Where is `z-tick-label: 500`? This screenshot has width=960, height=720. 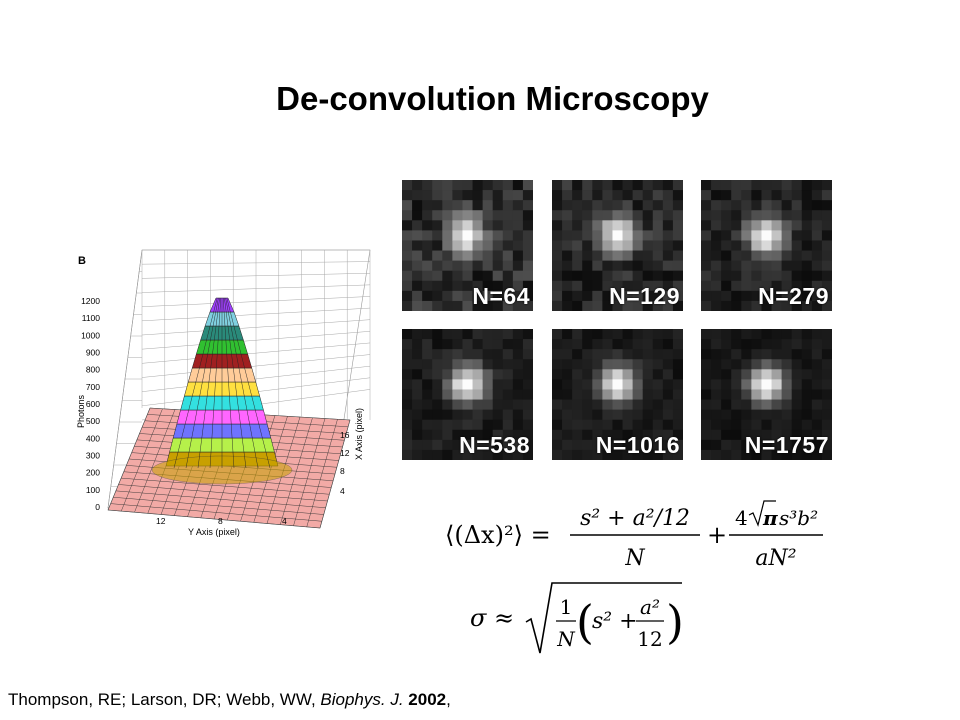
z-tick-label: 500 is located at coordinates (93, 421).